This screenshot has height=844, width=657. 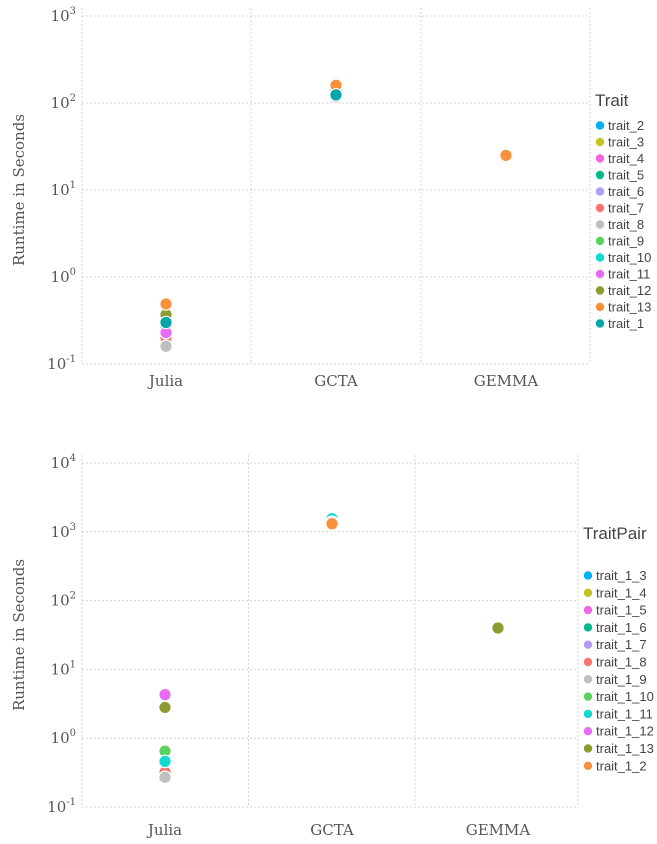 I want to click on data-point-trait_13-gemma, so click(x=506, y=155).